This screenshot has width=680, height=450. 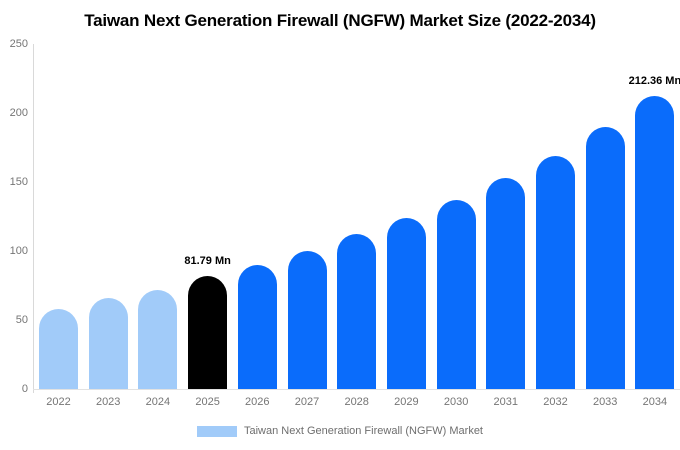 What do you see at coordinates (307, 402) in the screenshot?
I see `x-tick-label: 2027` at bounding box center [307, 402].